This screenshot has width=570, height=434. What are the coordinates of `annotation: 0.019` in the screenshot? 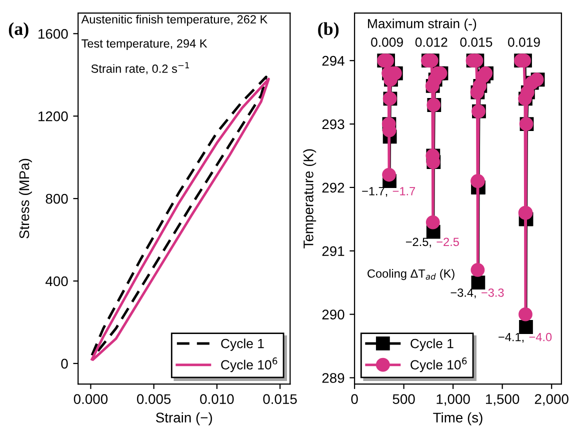 It's located at (524, 42).